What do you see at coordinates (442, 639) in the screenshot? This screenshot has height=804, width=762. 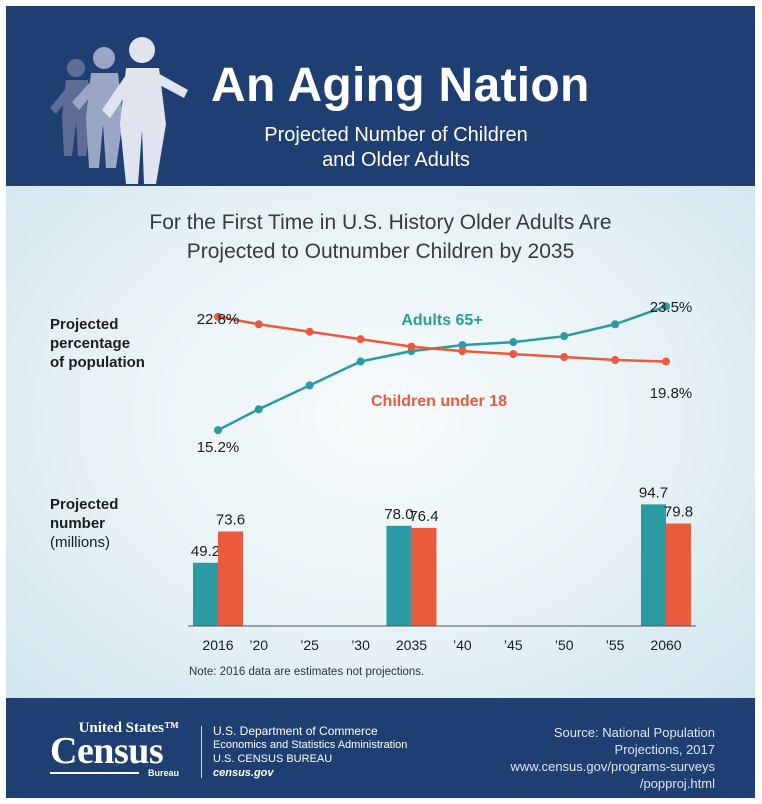 I see `x-axis: 2016 ’20 ’25 ’30 2035 ’40 ’45 ’50 ’55 2060` at bounding box center [442, 639].